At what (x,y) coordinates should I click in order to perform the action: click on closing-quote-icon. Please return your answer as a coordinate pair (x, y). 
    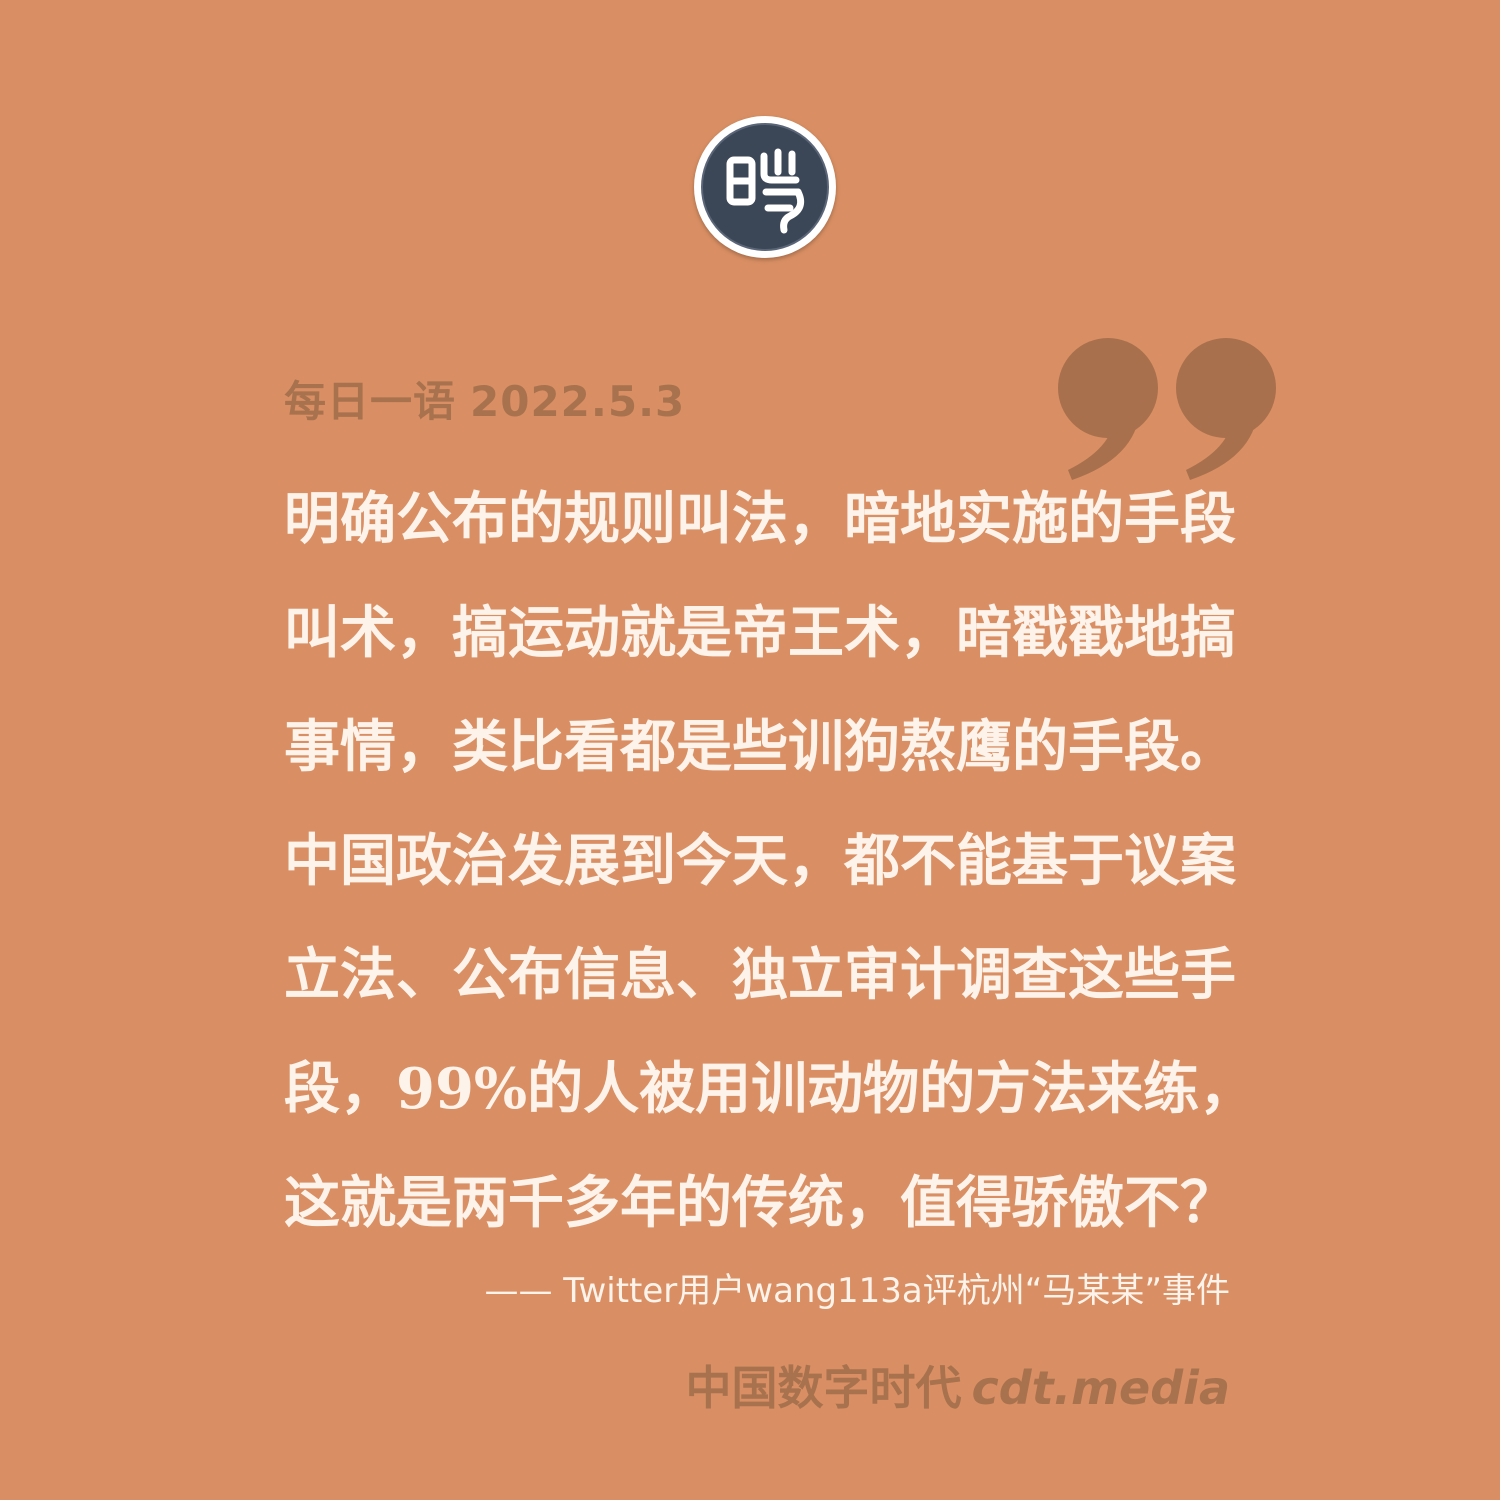
    Looking at the image, I should click on (1167, 409).